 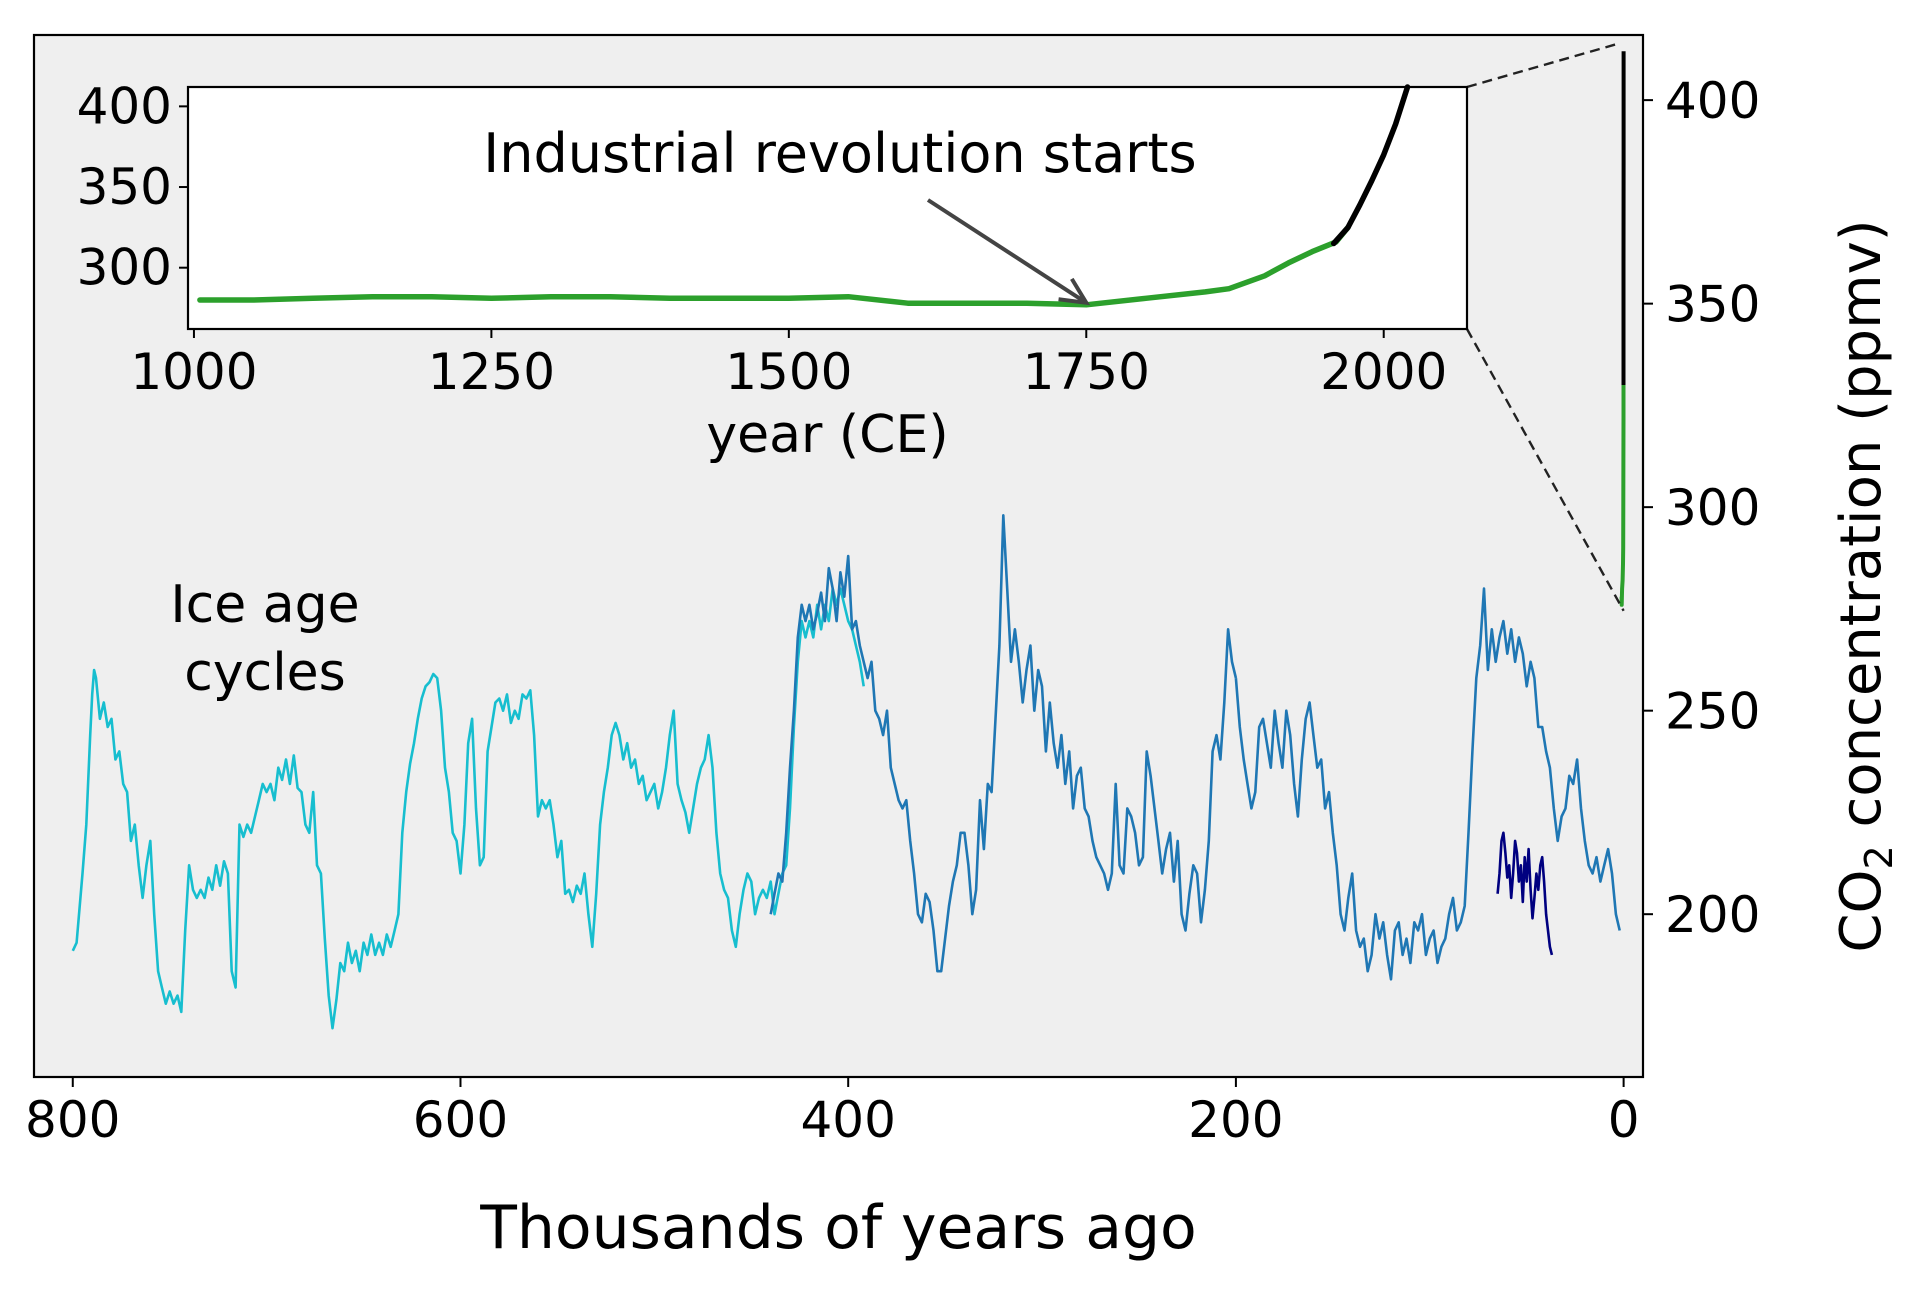 What do you see at coordinates (72, 1120) in the screenshot?
I see `main-x-tick-label: 800` at bounding box center [72, 1120].